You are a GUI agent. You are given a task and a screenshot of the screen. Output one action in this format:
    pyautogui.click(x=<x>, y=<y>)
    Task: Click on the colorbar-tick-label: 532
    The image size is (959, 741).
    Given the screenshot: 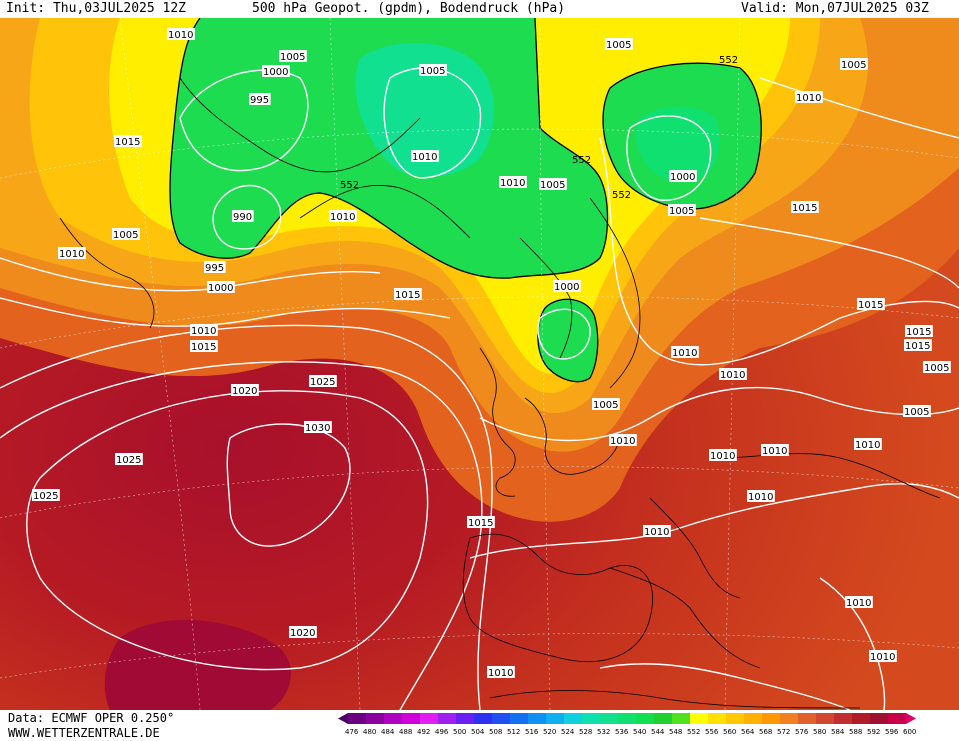 What is the action you would take?
    pyautogui.click(x=603, y=732)
    